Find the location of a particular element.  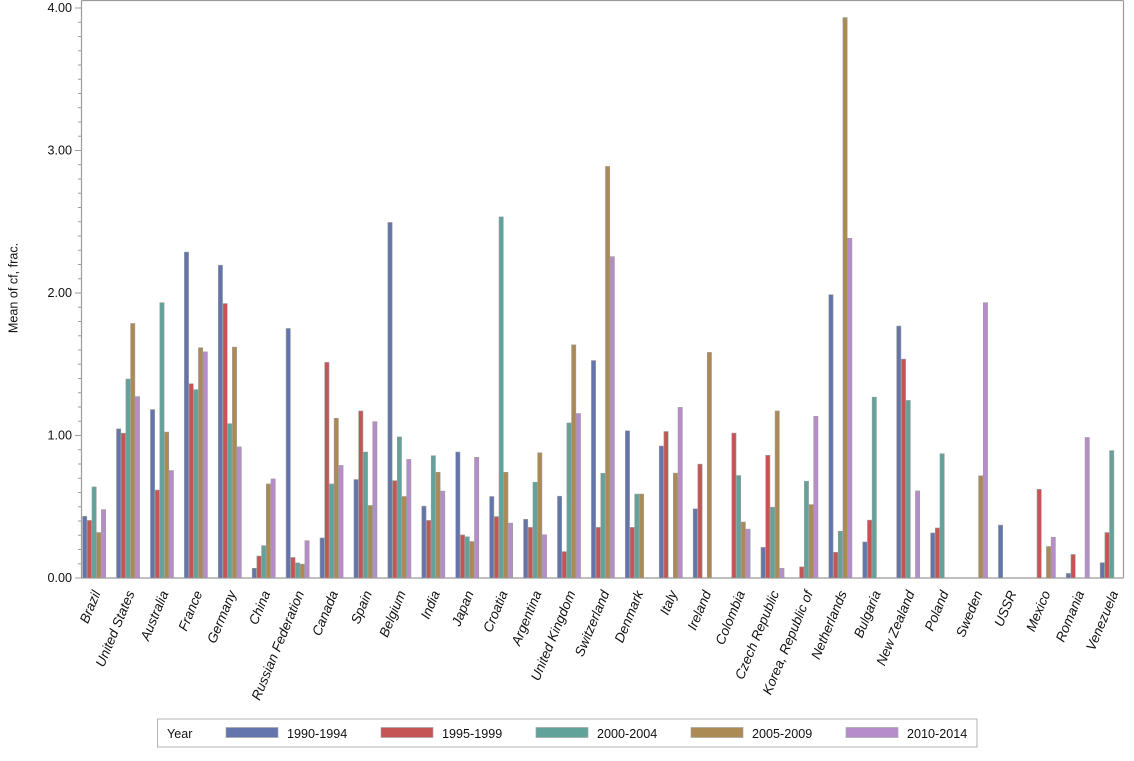

svg-text: 3.00 is located at coordinates (59, 151).